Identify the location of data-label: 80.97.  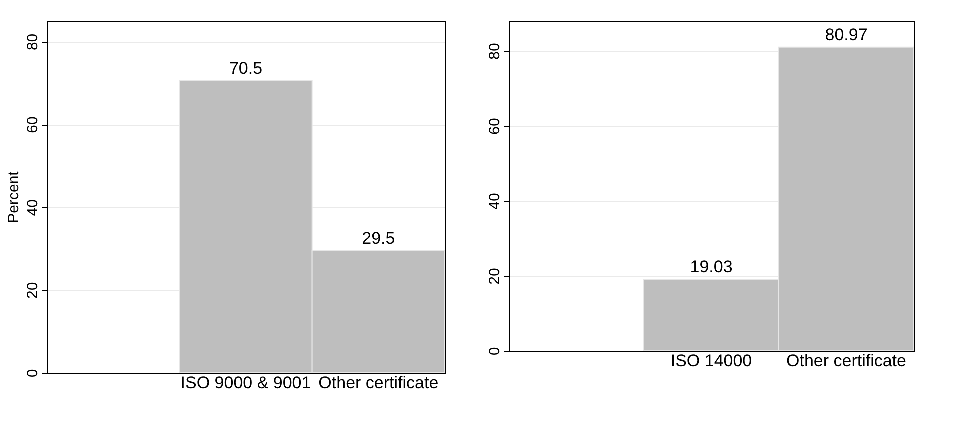
(846, 34).